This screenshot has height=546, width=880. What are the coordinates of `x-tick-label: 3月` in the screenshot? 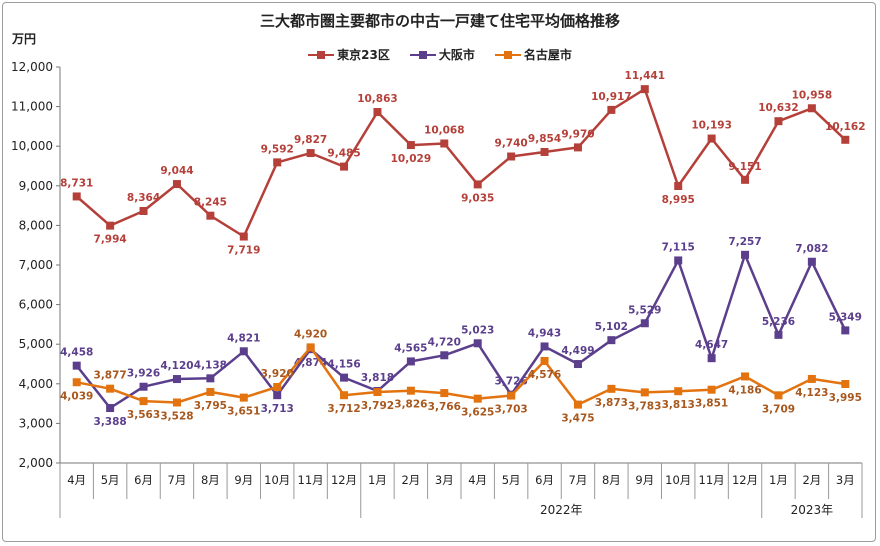 It's located at (444, 480).